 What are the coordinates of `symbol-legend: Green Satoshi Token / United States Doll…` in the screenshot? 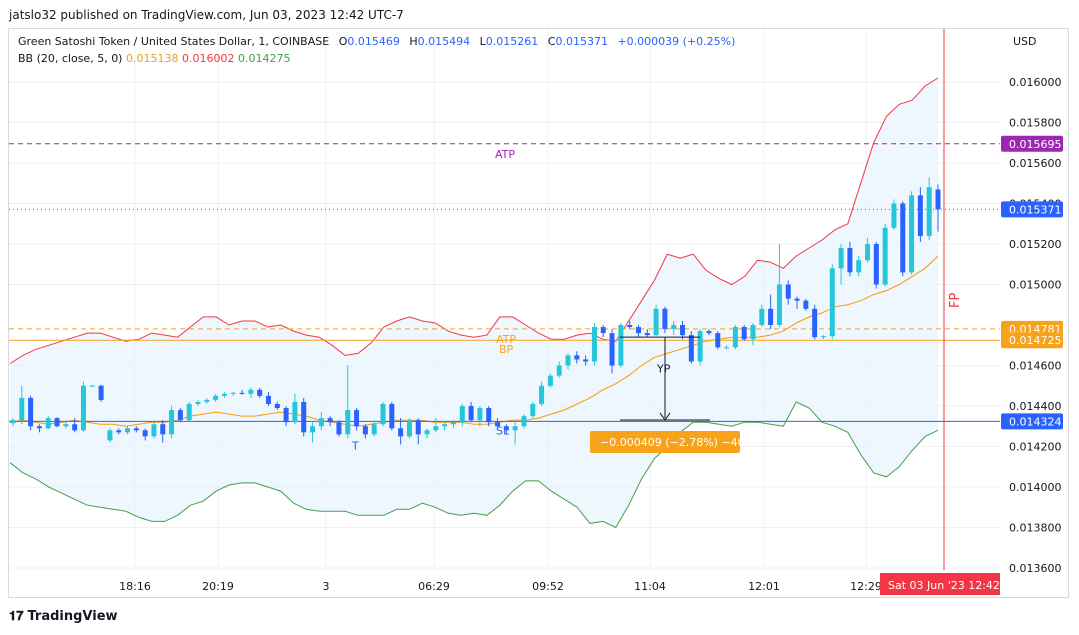 It's located at (376, 41).